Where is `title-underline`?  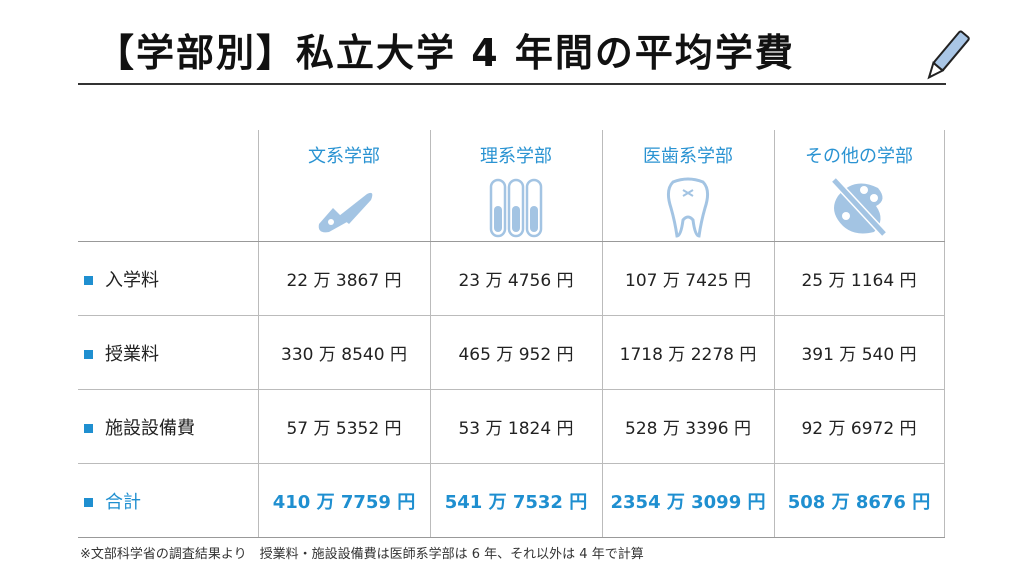 title-underline is located at coordinates (512, 84).